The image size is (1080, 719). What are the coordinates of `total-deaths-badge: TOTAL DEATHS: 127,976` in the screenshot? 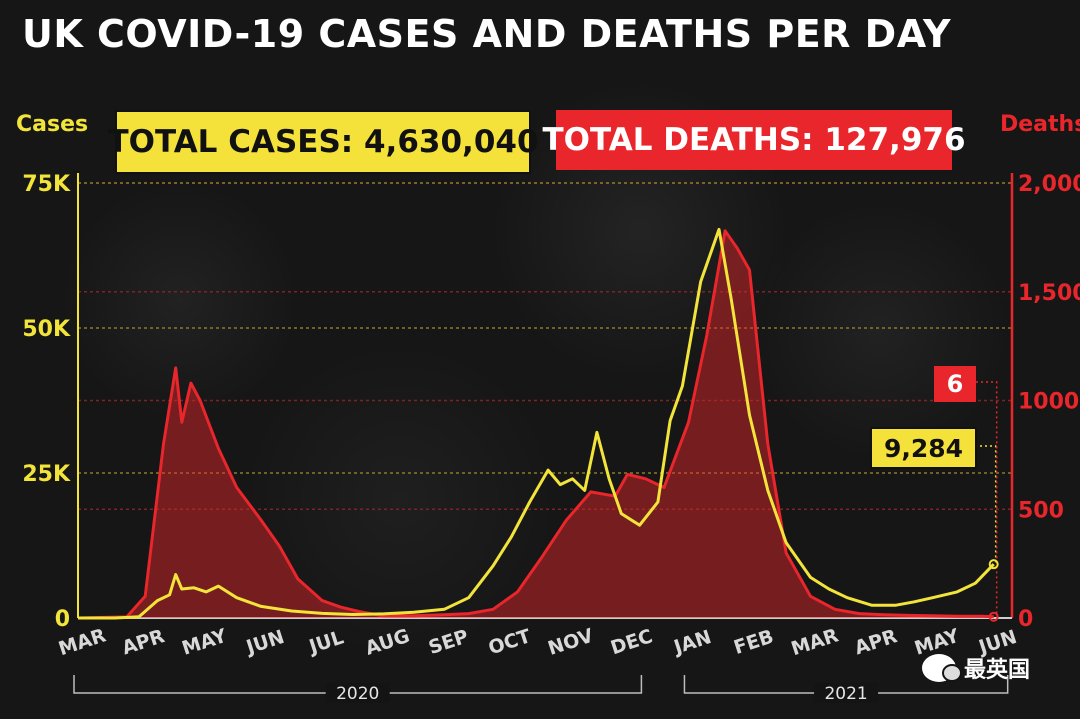 It's located at (754, 140).